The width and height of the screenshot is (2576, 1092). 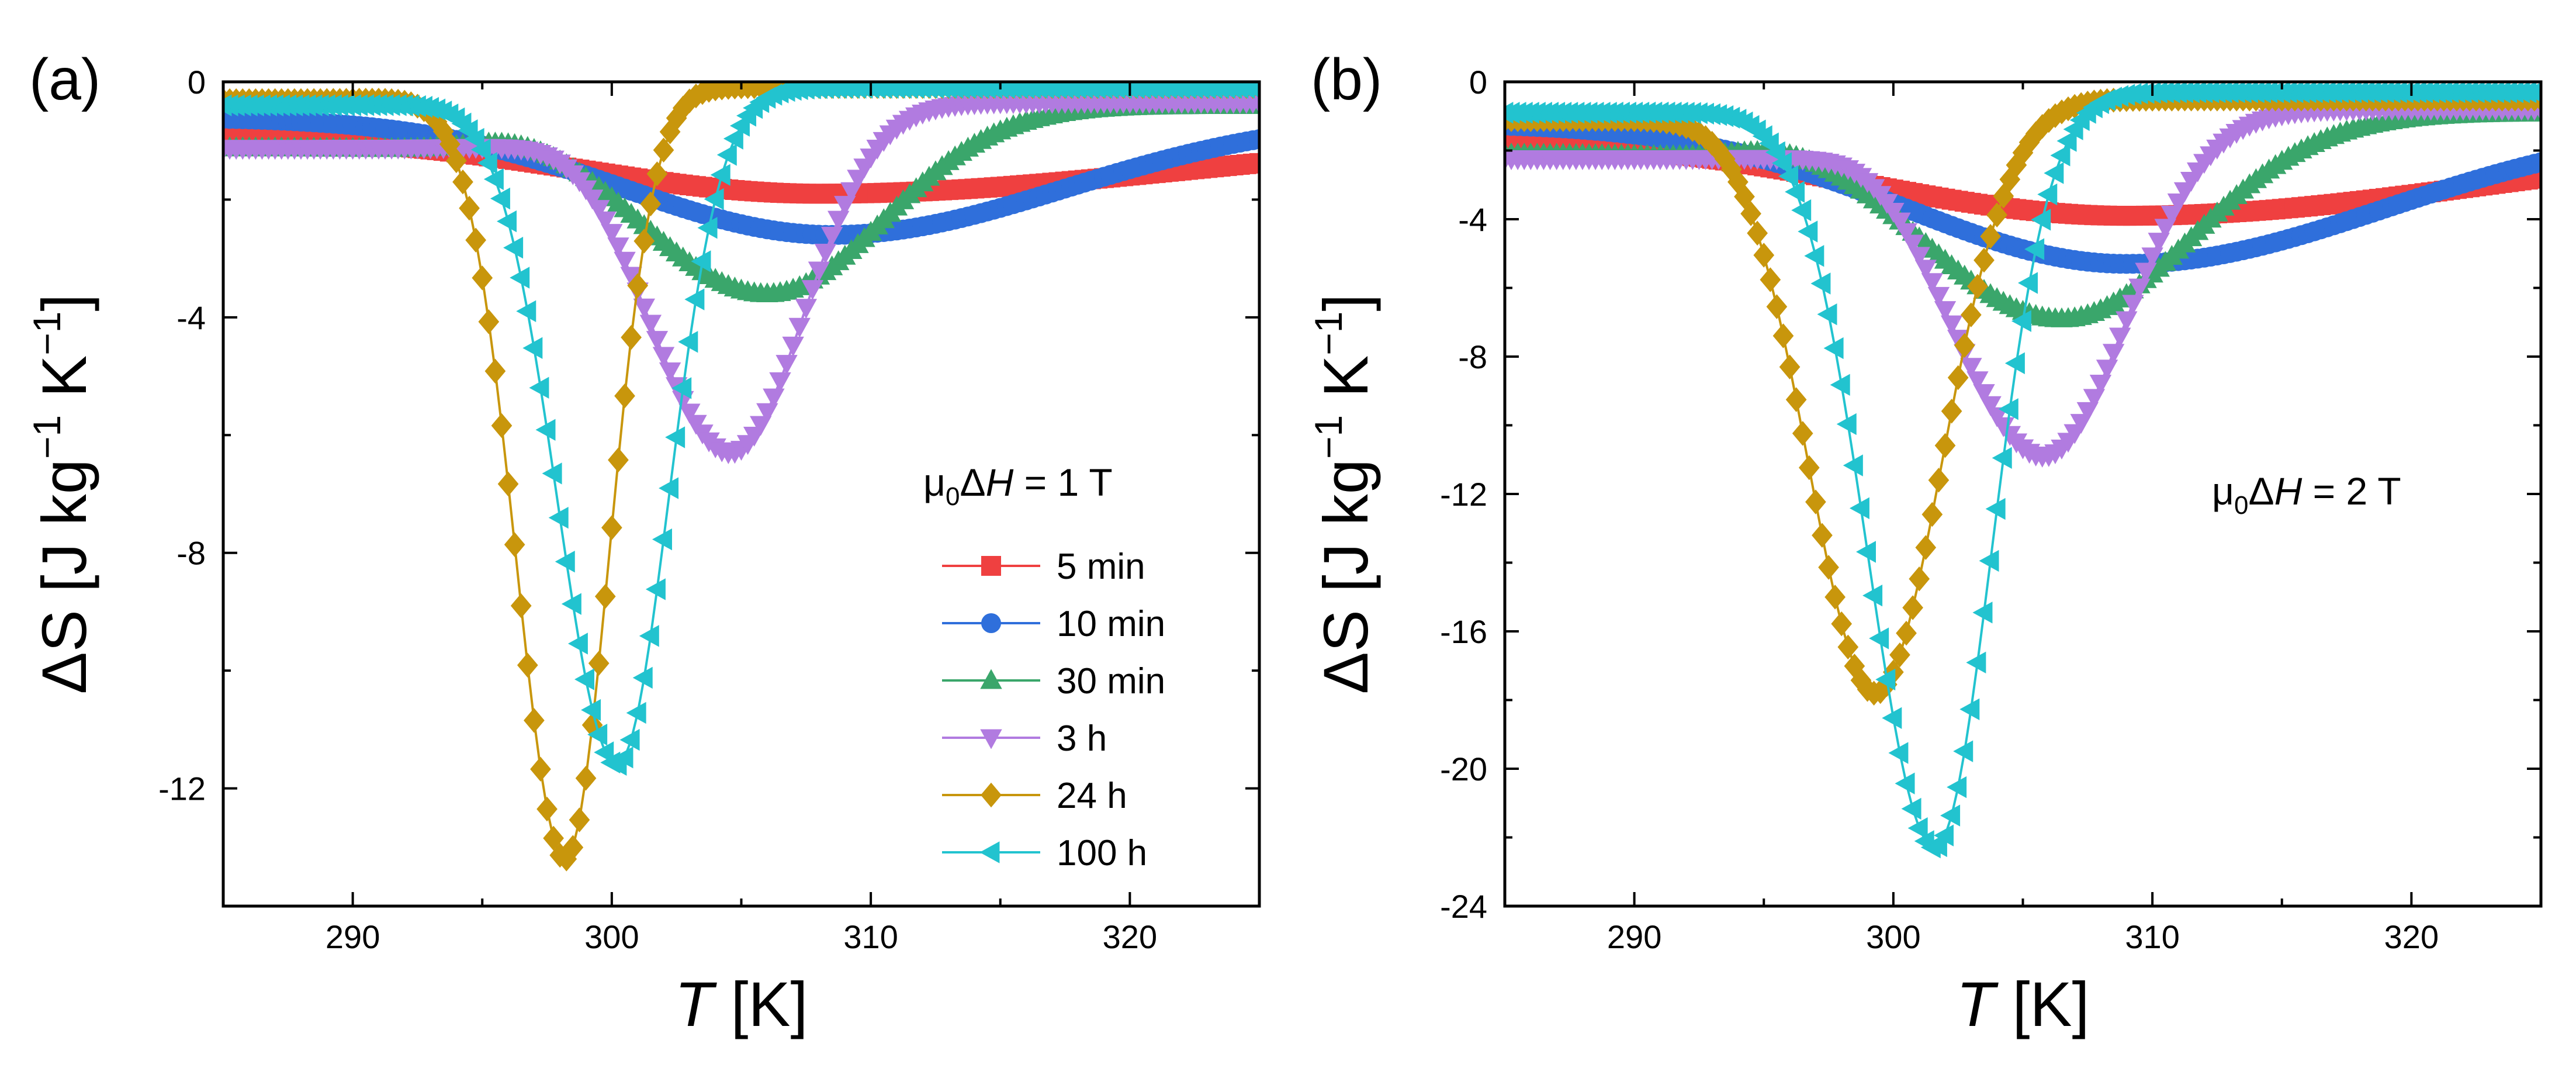 What do you see at coordinates (191, 553) in the screenshot?
I see `y-tick-label: -8` at bounding box center [191, 553].